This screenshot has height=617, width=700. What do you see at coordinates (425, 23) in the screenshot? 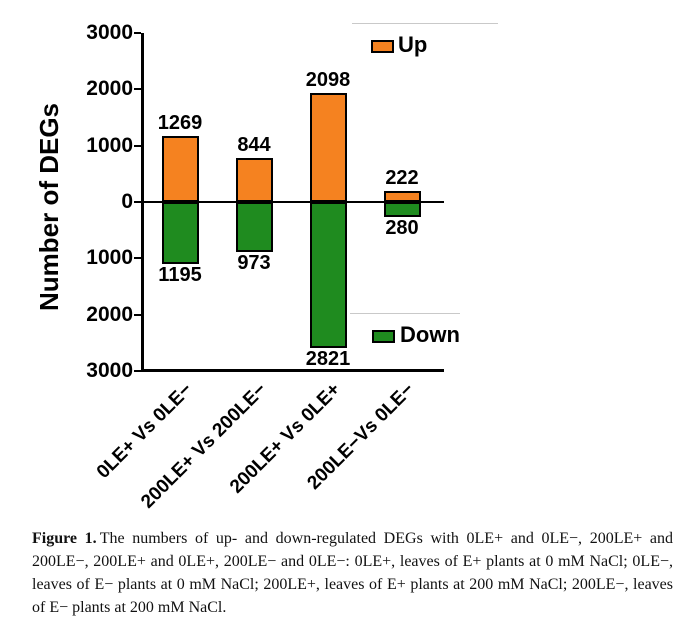
I see `legend-up-box-edge` at bounding box center [425, 23].